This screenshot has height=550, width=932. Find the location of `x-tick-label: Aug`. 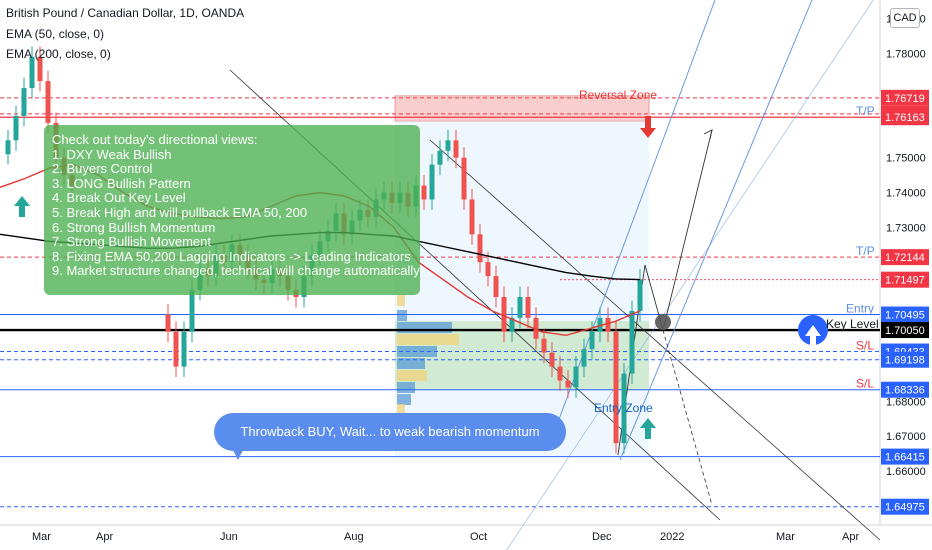

x-tick-label: Aug is located at coordinates (354, 537).